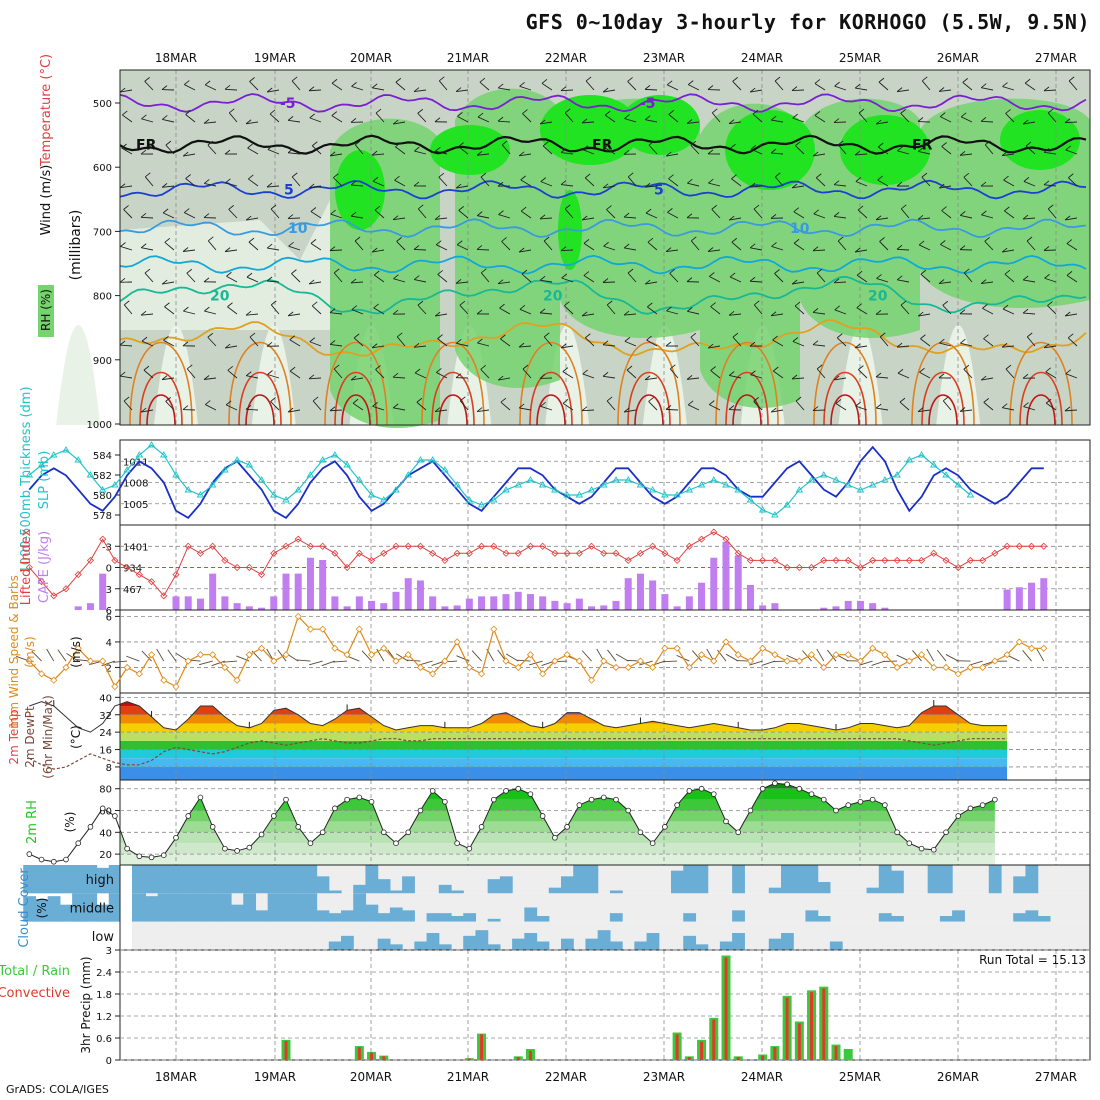 This screenshot has height=1100, width=1100. What do you see at coordinates (176, 1077) in the screenshot?
I see `date-label-bottom: 18MAR` at bounding box center [176, 1077].